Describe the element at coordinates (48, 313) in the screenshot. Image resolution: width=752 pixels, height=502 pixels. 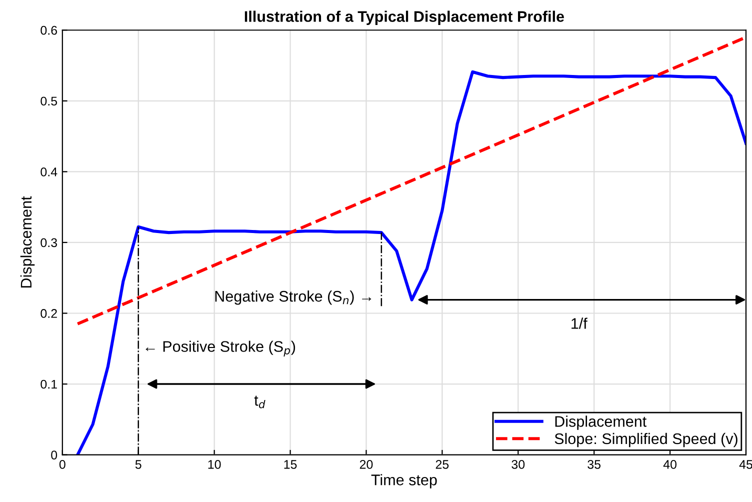
I see `y-tick-label: 0.2` at that location.